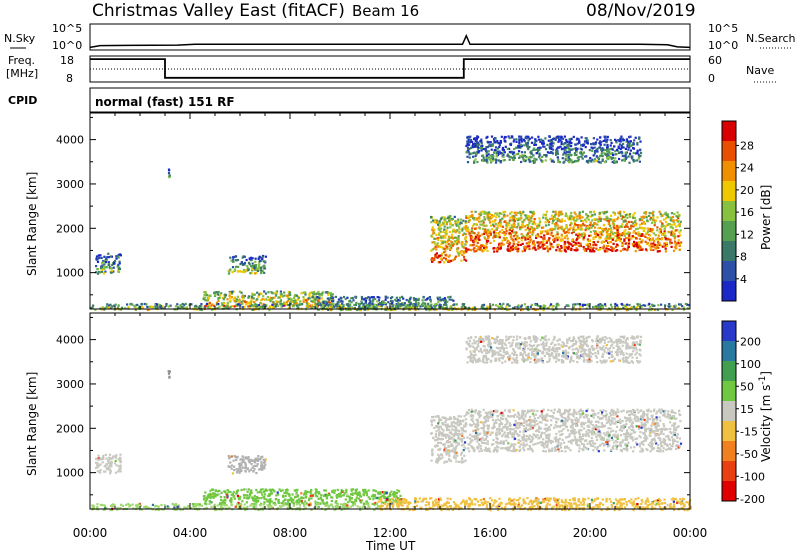 The image size is (800, 554). What do you see at coordinates (747, 190) in the screenshot?
I see `colorbar-tick-label: 20` at bounding box center [747, 190].